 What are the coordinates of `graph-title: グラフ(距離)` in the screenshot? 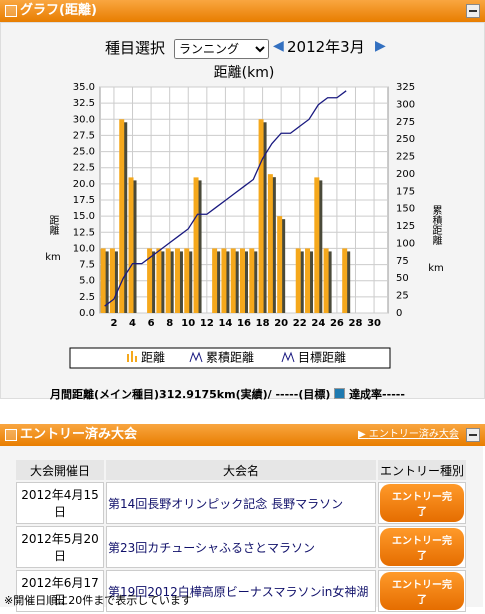 It's located at (58, 10).